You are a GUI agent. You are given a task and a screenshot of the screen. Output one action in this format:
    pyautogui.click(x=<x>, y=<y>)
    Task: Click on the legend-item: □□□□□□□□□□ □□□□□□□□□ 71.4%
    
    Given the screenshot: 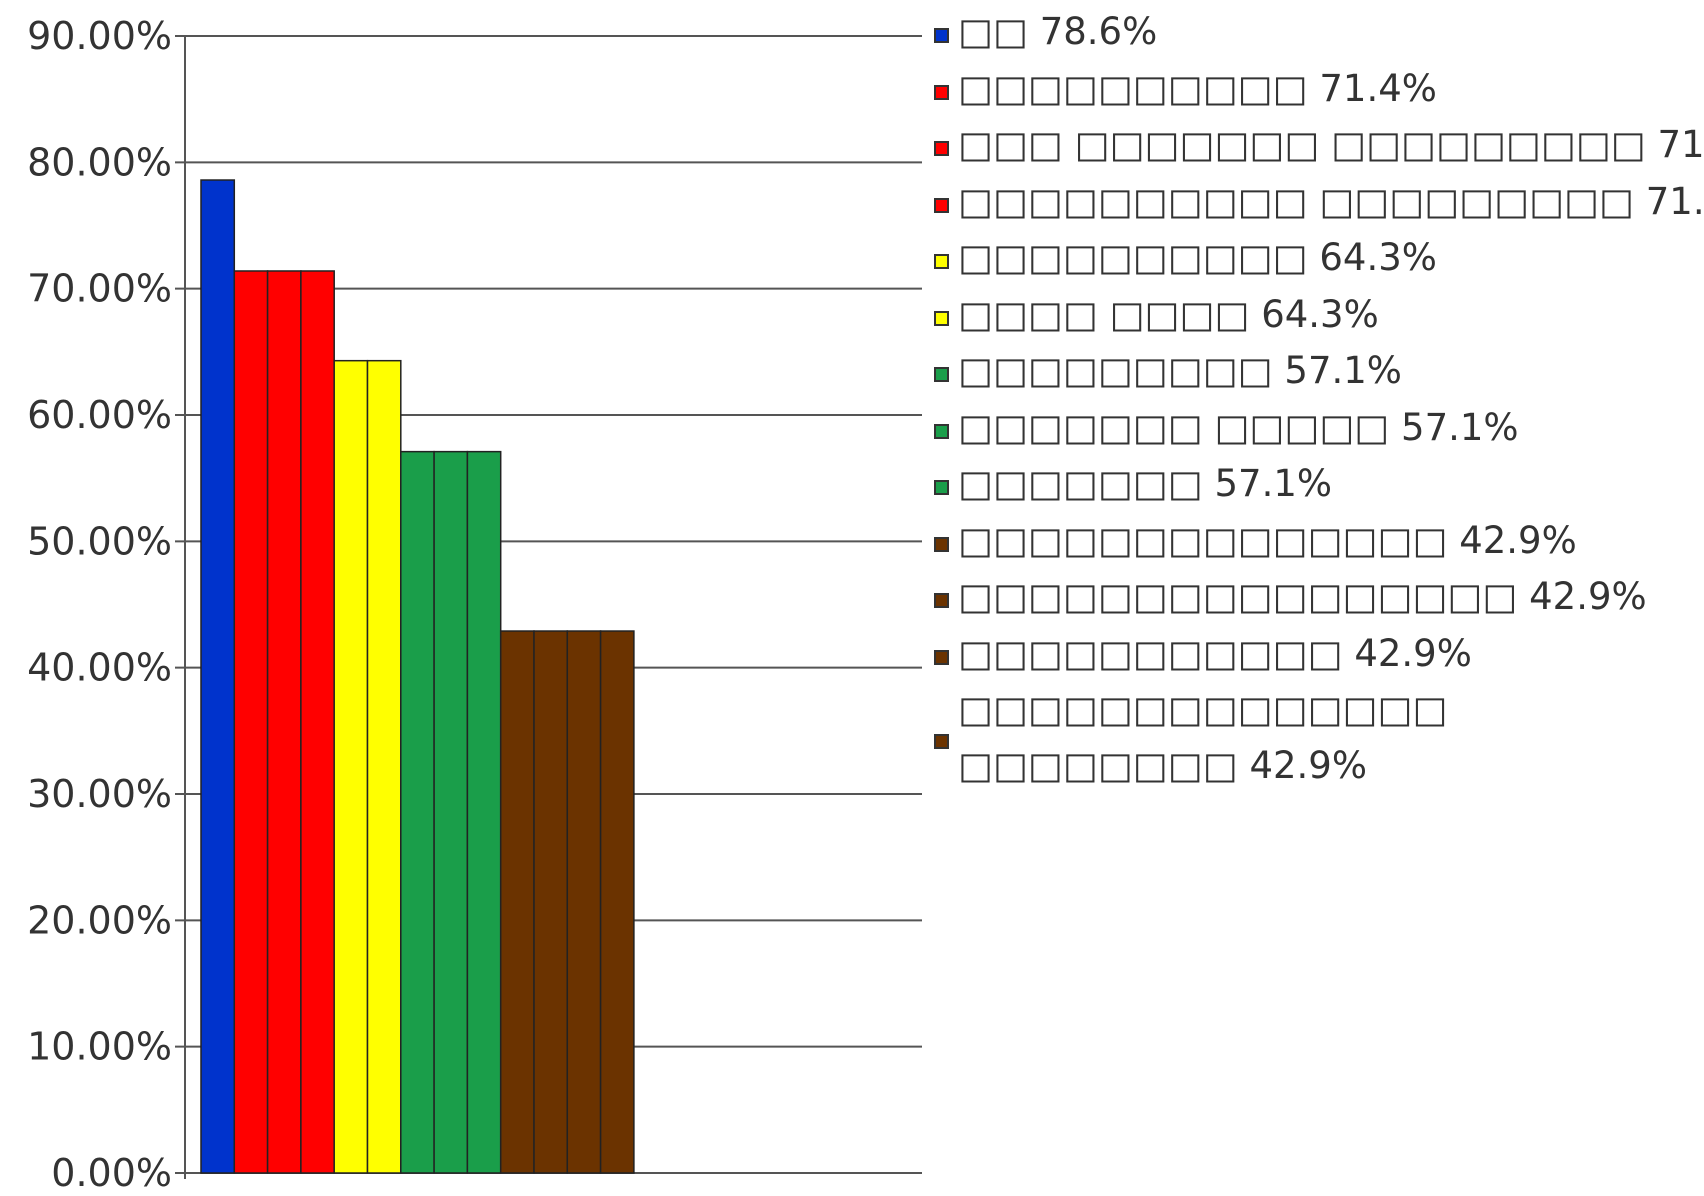 What is the action you would take?
    pyautogui.click(x=1318, y=202)
    